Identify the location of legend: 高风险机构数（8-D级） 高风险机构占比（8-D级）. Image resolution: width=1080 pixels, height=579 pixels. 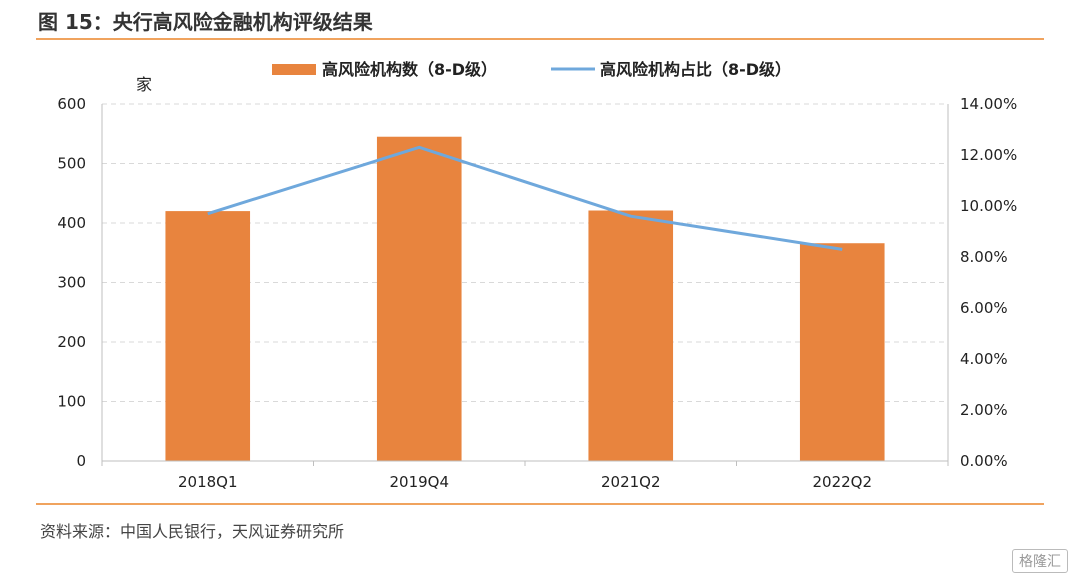
(531, 69).